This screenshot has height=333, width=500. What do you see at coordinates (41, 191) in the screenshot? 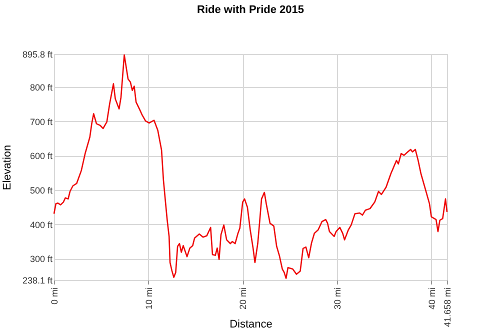
I see `y-tick-label: 500 ft` at bounding box center [41, 191].